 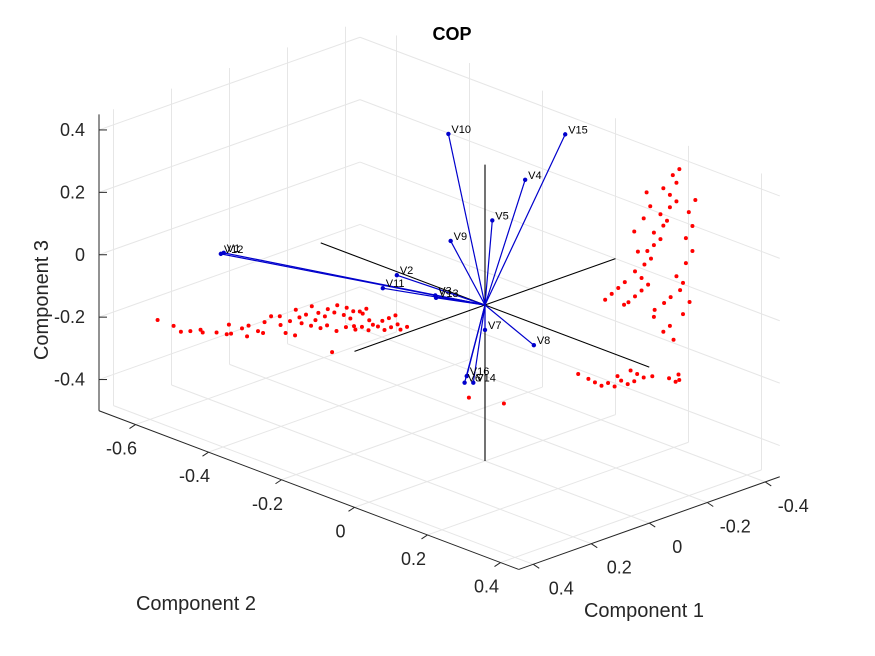 I want to click on y-tick-label: -0.4, so click(x=793, y=506).